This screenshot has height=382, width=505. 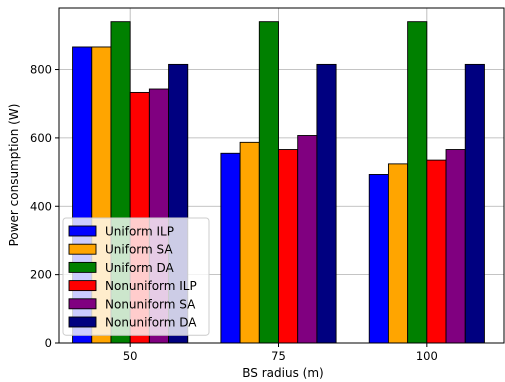 I want to click on y-tick-label: 200, so click(x=41, y=275).